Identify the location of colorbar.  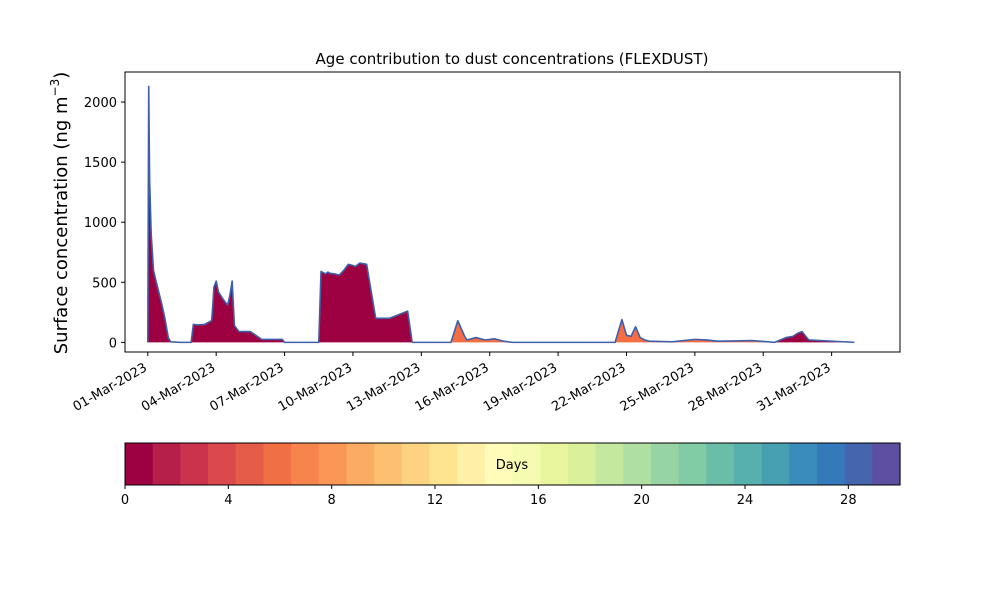
(512, 464).